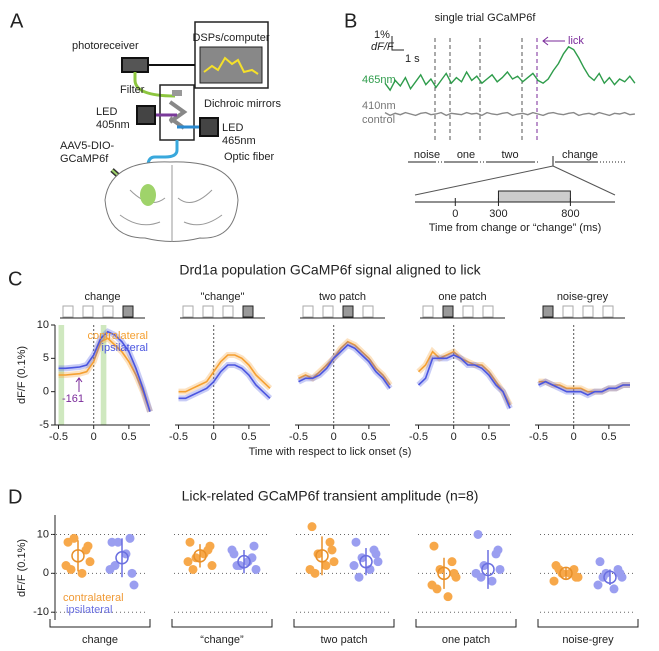  I want to click on subplot-title: "change", so click(223, 297).